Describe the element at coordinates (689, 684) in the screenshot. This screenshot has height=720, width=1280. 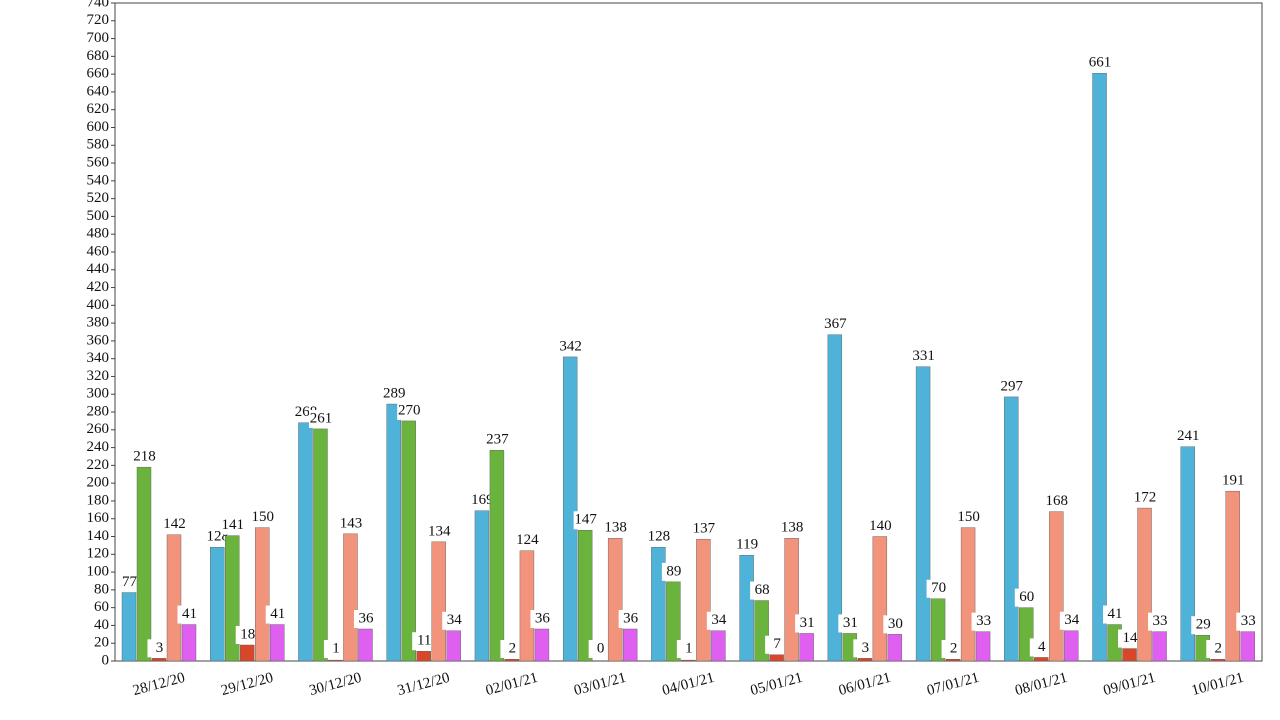
I see `x-tick-label: 04/01/21` at that location.